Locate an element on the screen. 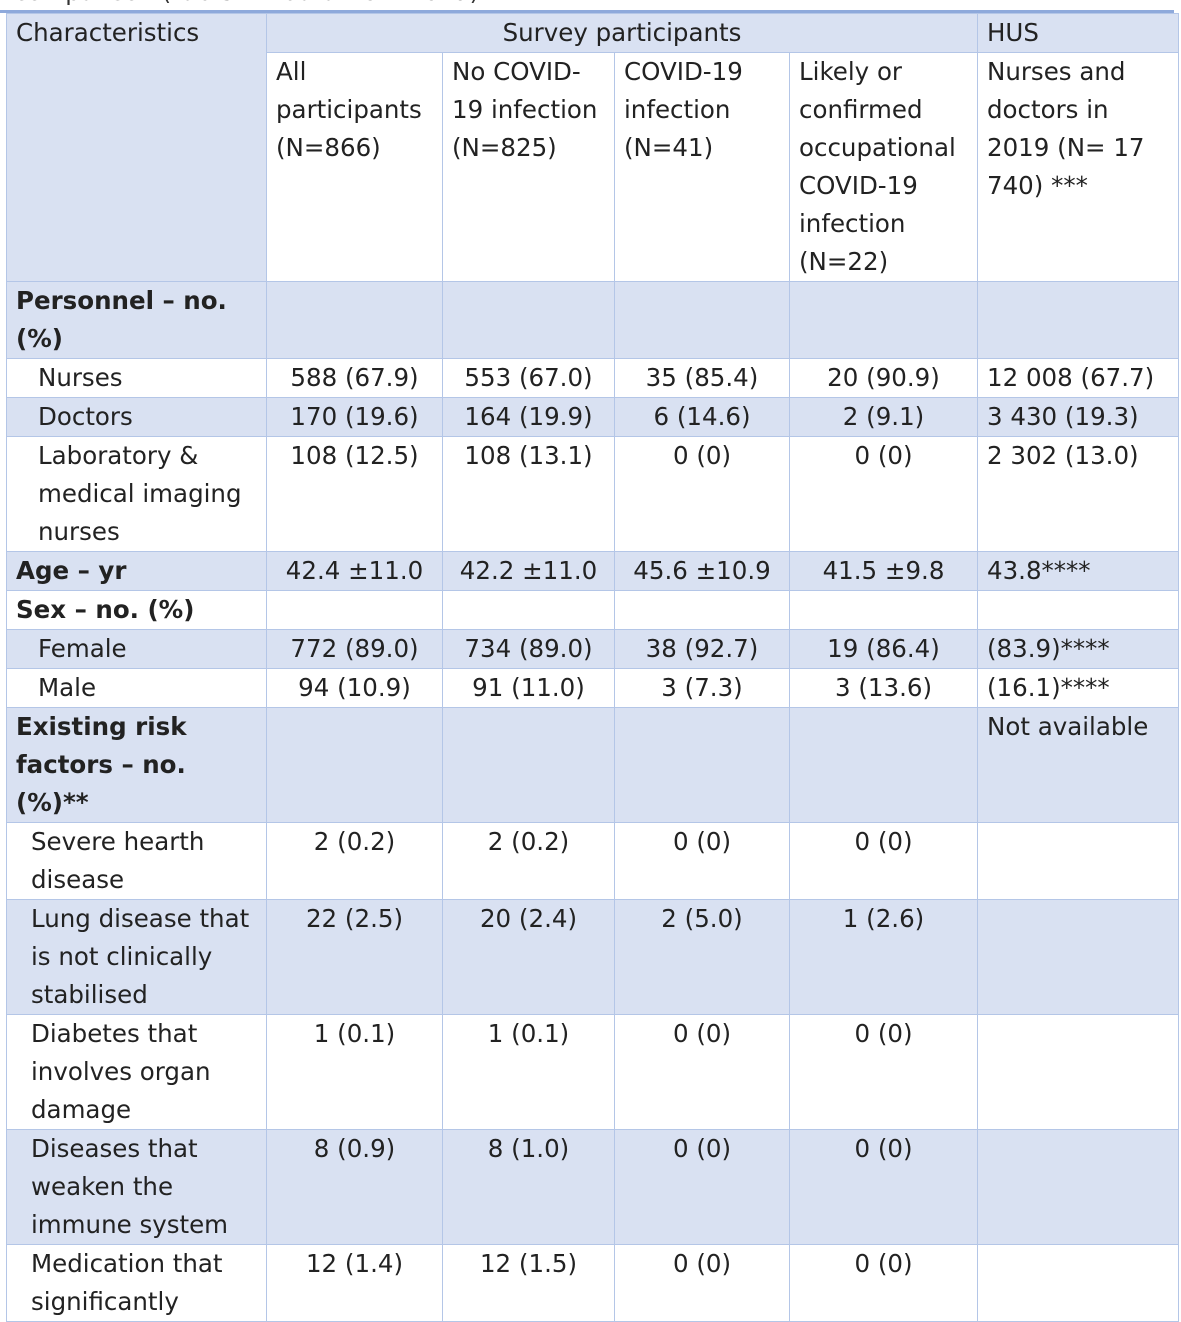  cell-no-covid: 42.2 ±11.0 is located at coordinates (528, 571).